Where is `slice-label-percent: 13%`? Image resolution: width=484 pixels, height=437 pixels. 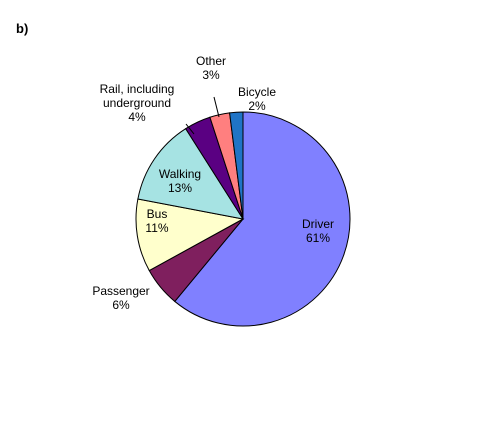
slice-label-percent: 13% is located at coordinates (180, 188).